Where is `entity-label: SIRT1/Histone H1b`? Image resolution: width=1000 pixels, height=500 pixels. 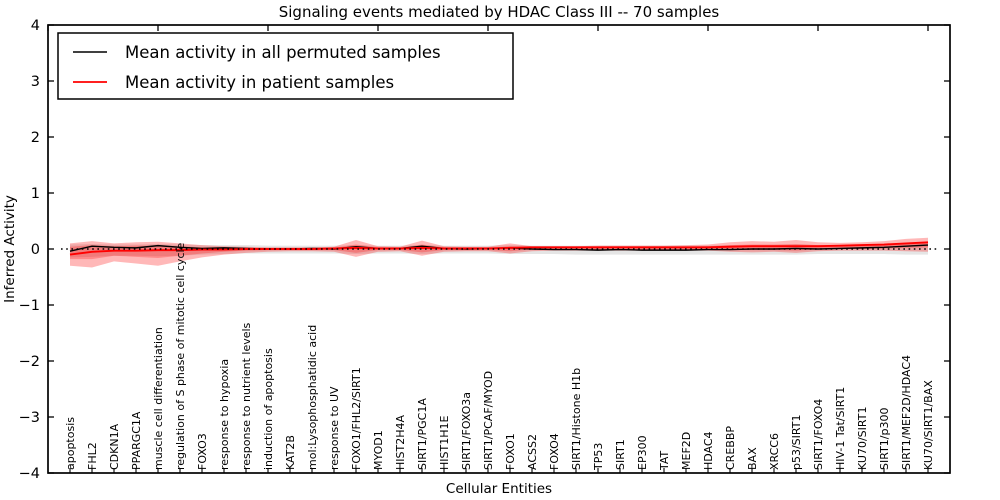 entity-label: SIRT1/Histone H1b is located at coordinates (576, 419).